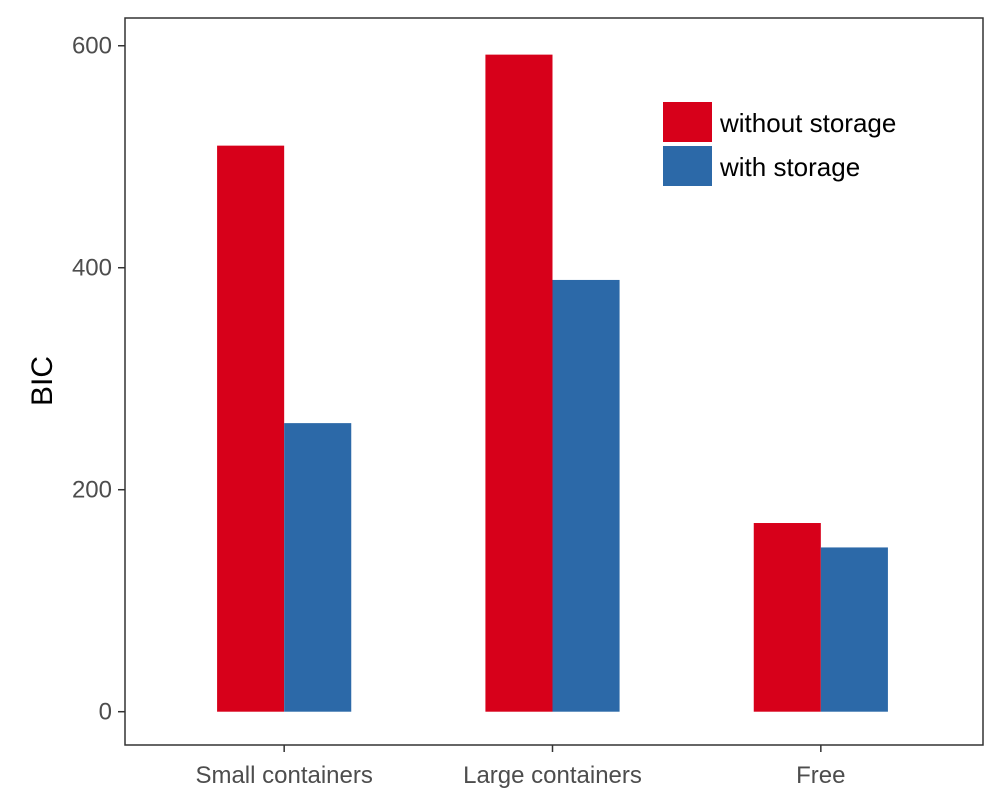  I want to click on y-tick-label: 600, so click(92, 46).